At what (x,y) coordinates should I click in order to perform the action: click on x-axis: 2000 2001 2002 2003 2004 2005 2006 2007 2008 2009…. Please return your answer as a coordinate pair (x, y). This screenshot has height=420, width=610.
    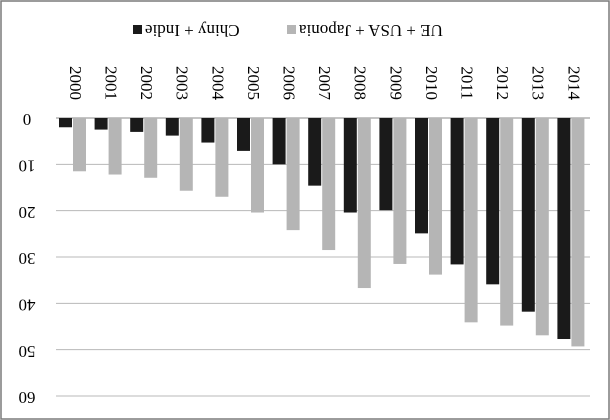
    Looking at the image, I should click on (324, 83).